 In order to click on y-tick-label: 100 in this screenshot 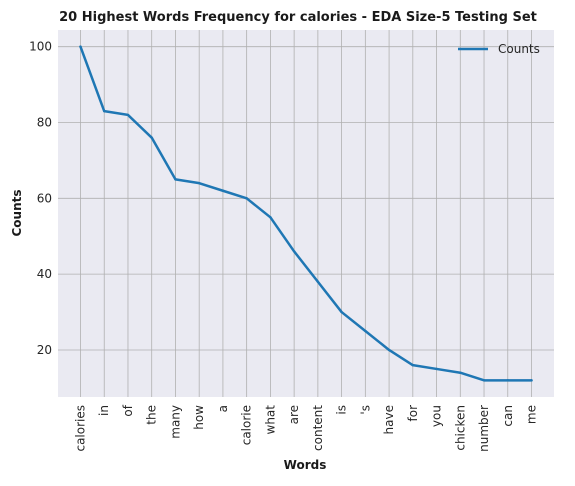, I will do `click(40, 47)`.